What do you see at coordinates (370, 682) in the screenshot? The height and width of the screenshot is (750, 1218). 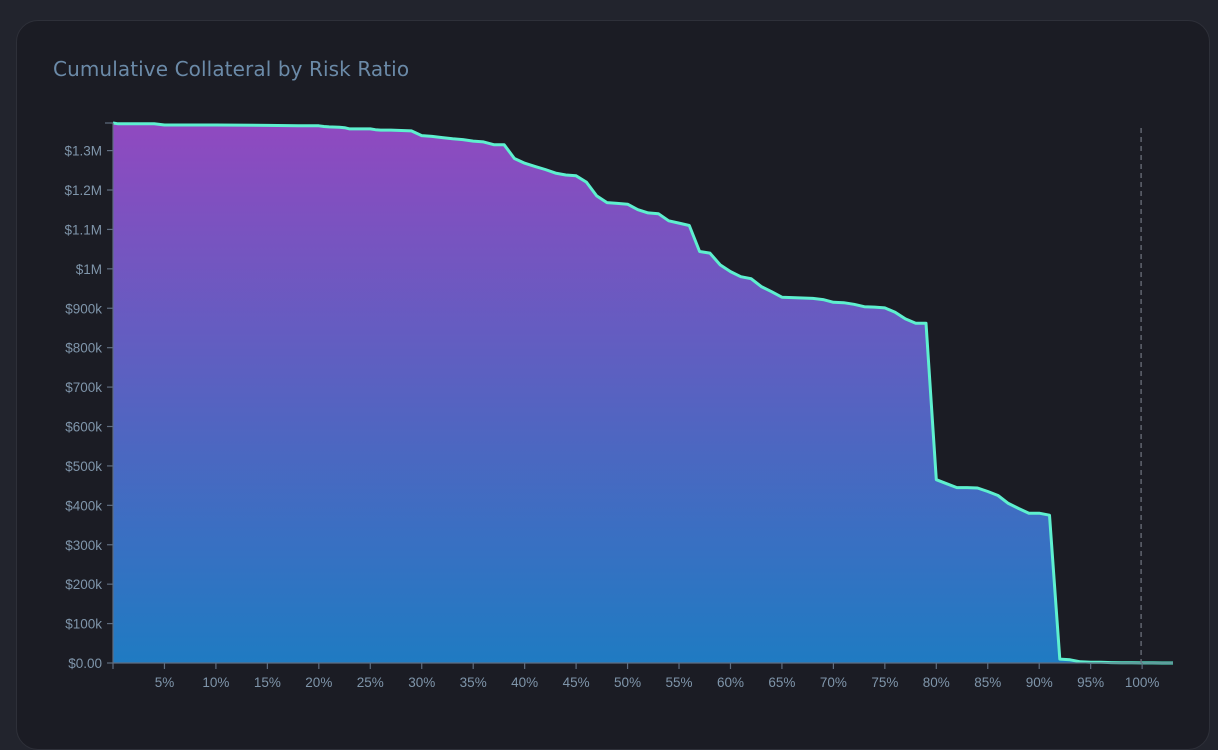 I see `x-tick-label: 25%` at bounding box center [370, 682].